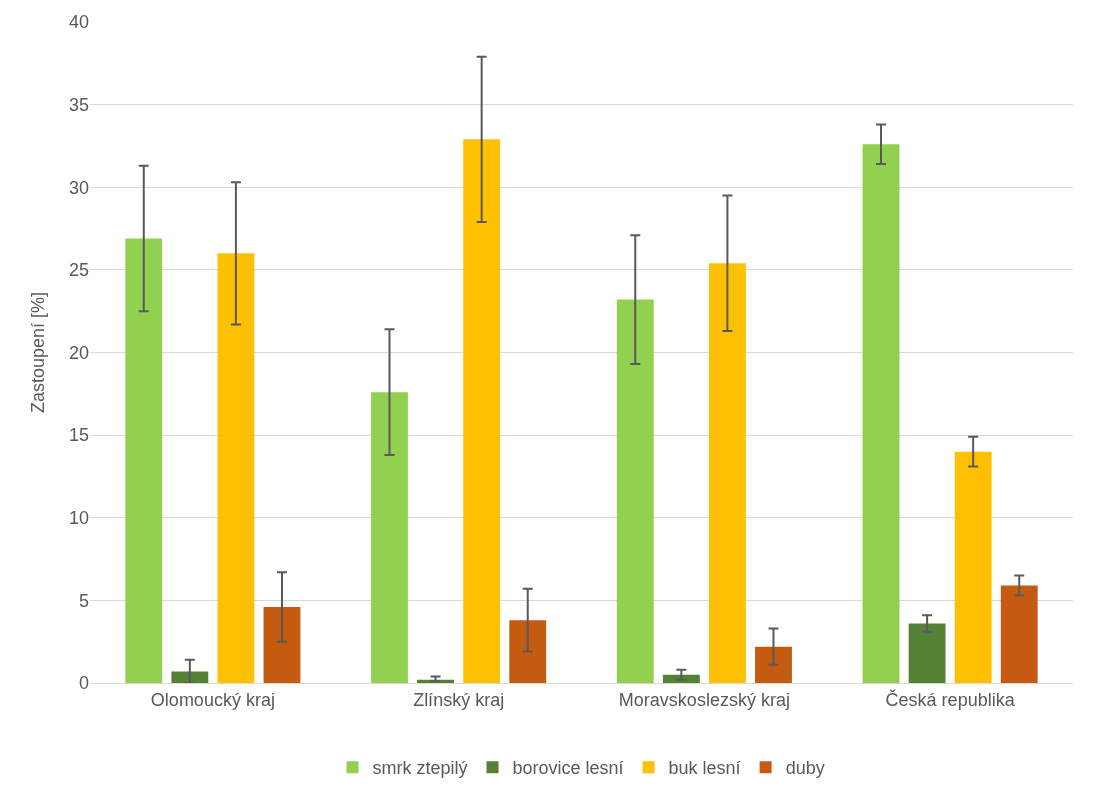  Describe the element at coordinates (704, 768) in the screenshot. I see `legend-label: buk lesní` at that location.